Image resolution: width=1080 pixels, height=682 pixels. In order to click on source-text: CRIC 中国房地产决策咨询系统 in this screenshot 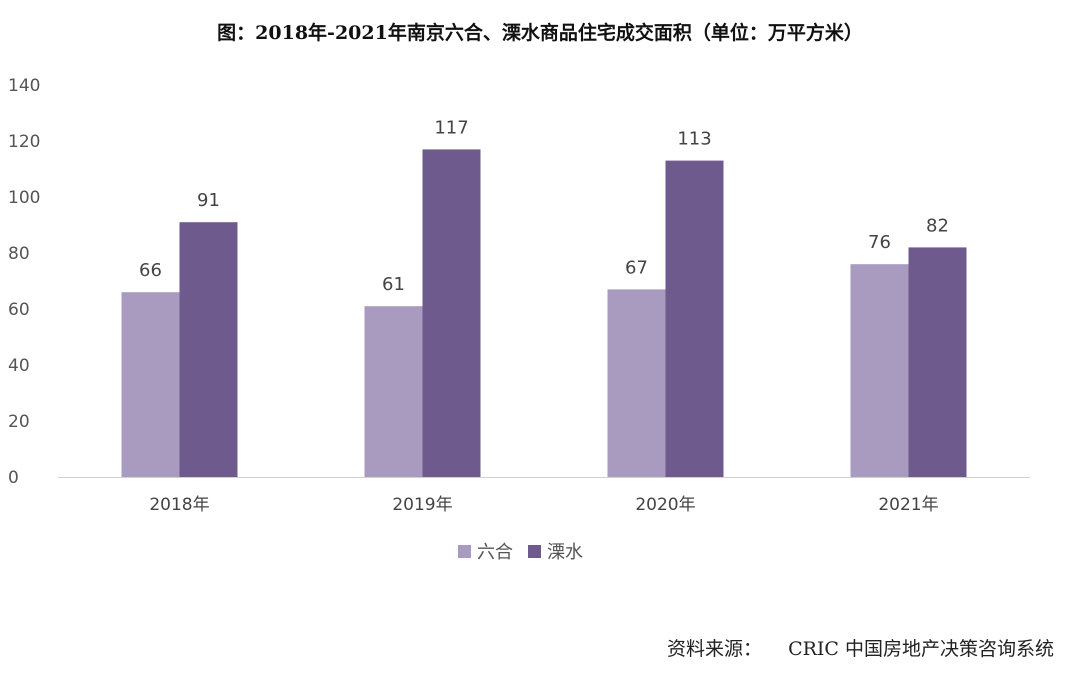, I will do `click(921, 649)`.